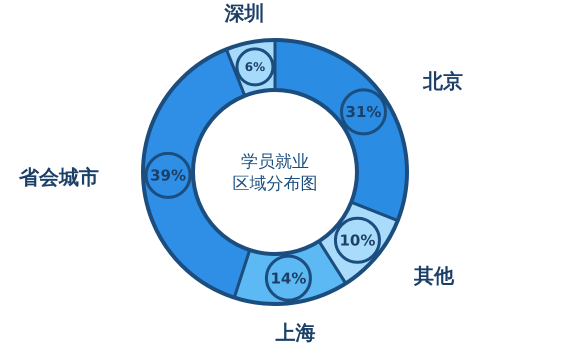 This screenshot has width=572, height=360. What do you see at coordinates (244, 12) in the screenshot?
I see `slice-label: 深圳` at bounding box center [244, 12].